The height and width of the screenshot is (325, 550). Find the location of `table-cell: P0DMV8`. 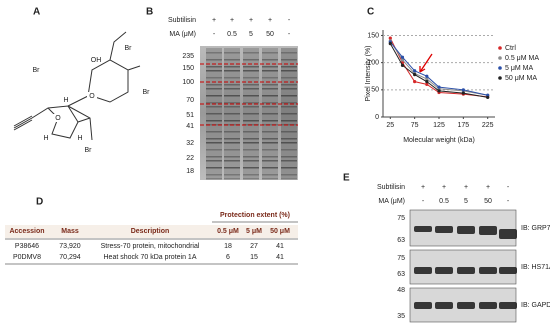

table-cell: P0DMV8 is located at coordinates (27, 257).